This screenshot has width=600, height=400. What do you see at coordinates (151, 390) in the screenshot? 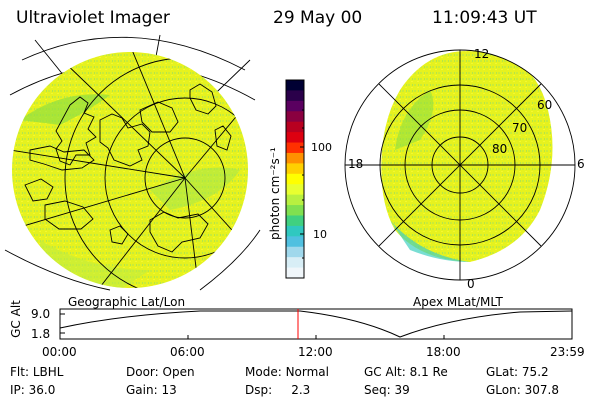
I see `info-gain: Gain: 13` at bounding box center [151, 390].